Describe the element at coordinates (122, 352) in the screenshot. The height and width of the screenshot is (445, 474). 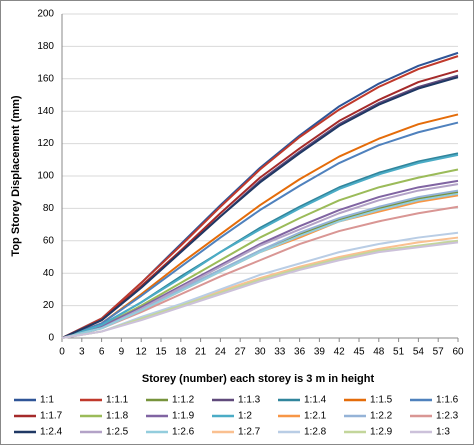
I see `x-tick-label: 9` at that location.